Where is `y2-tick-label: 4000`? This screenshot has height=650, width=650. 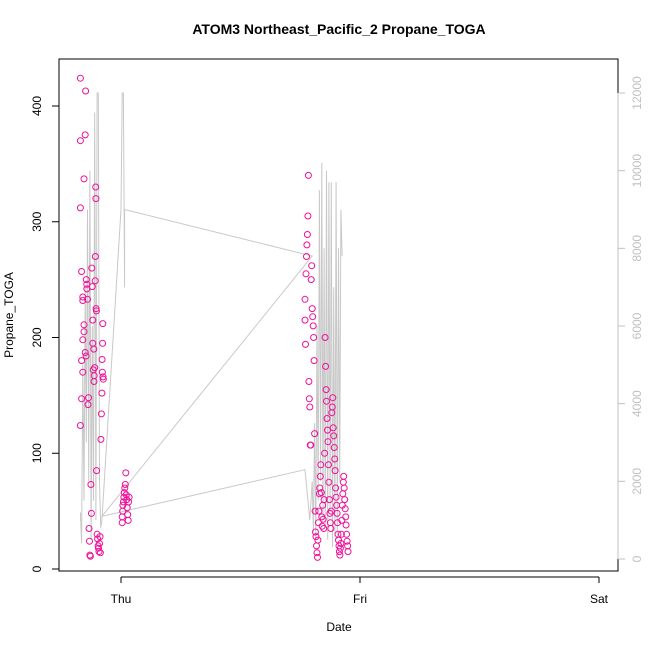
y2-tick-label: 4000 is located at coordinates (637, 403).